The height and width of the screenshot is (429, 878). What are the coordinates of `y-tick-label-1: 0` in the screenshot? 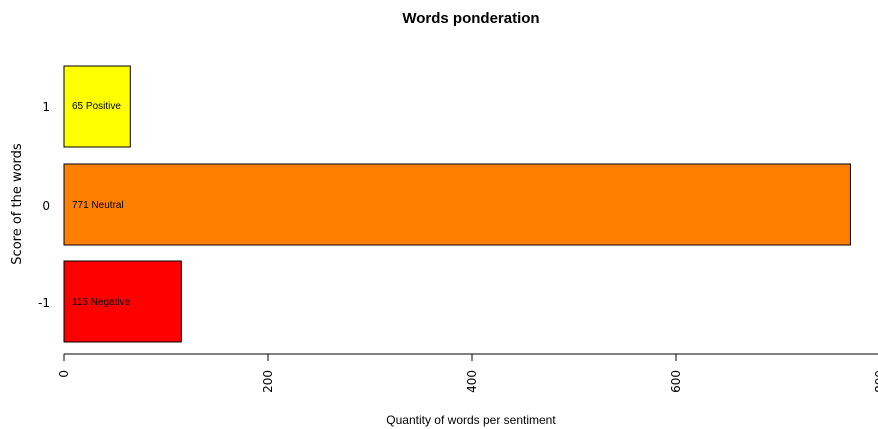 It's located at (46, 206).